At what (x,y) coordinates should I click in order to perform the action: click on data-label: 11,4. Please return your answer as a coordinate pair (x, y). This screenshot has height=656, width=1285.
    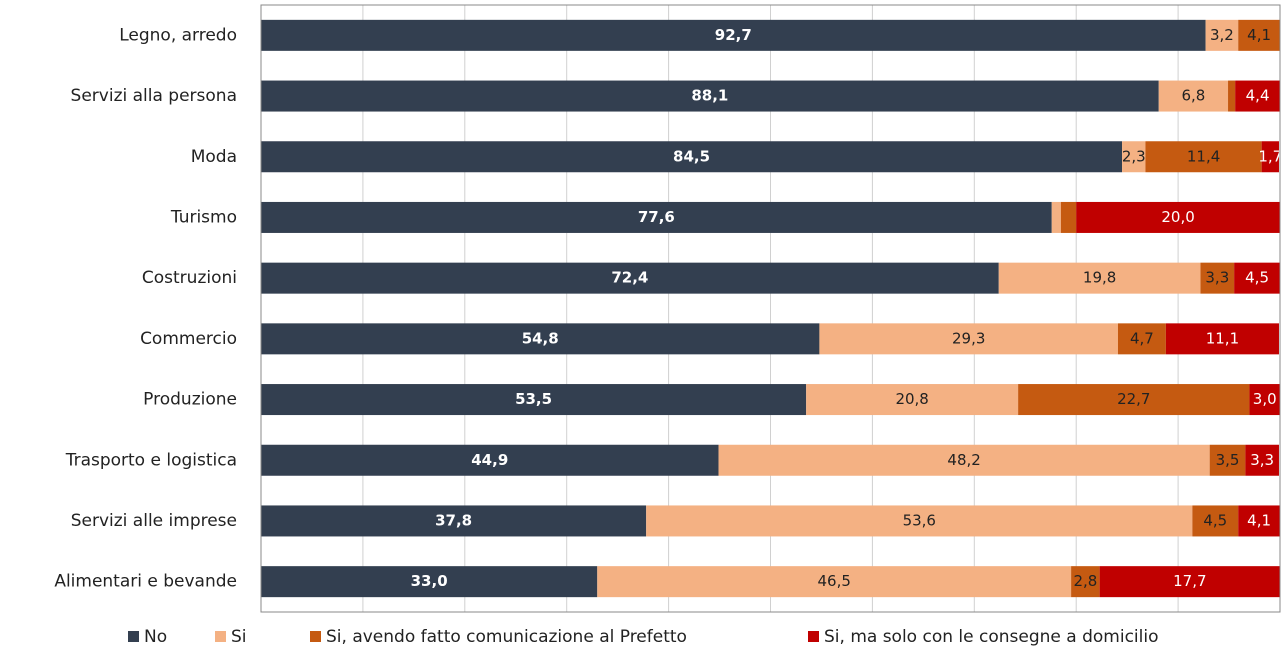
    Looking at the image, I should click on (1203, 156).